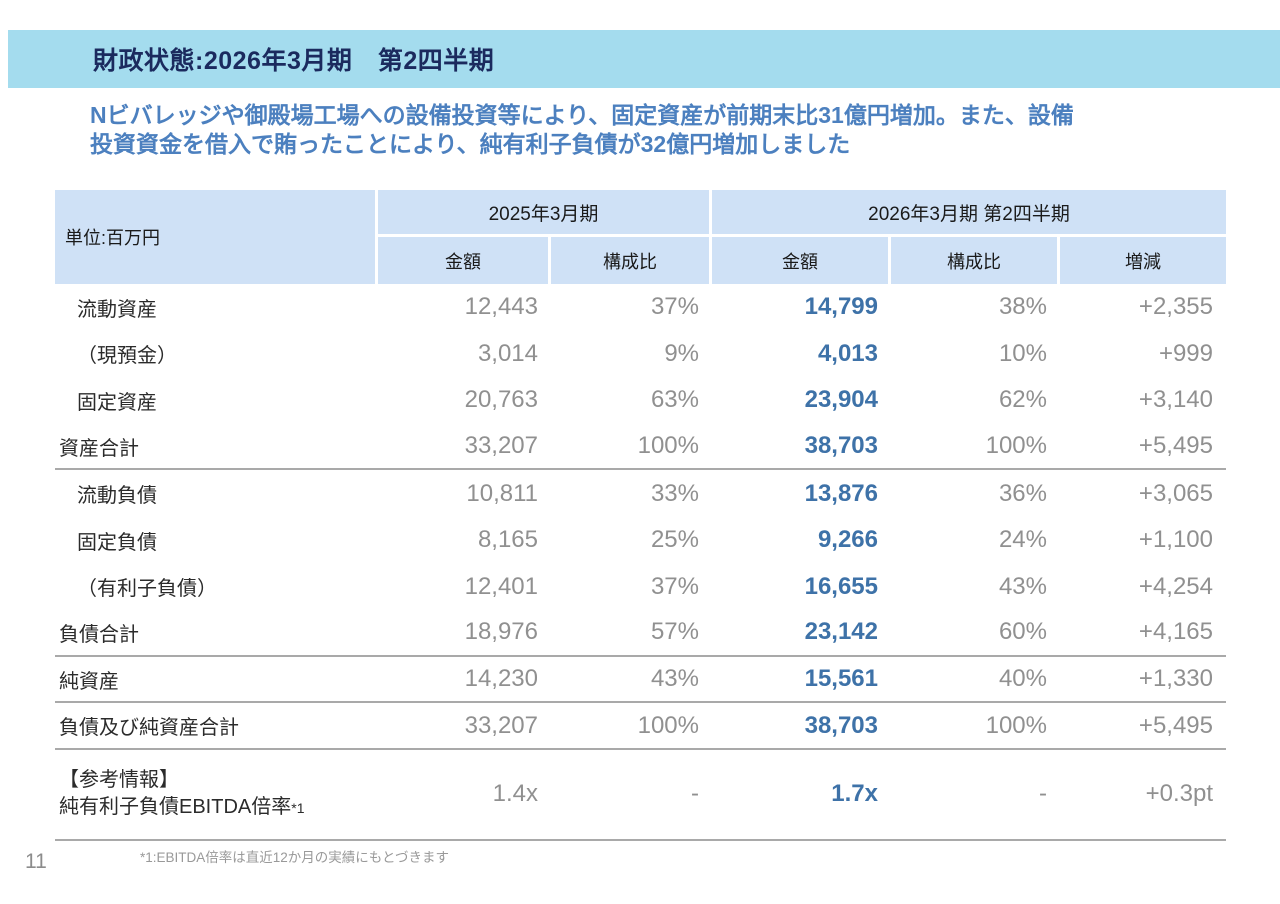 This screenshot has width=1280, height=904. Describe the element at coordinates (674, 493) in the screenshot. I see `prior-ratio: 33%` at that location.